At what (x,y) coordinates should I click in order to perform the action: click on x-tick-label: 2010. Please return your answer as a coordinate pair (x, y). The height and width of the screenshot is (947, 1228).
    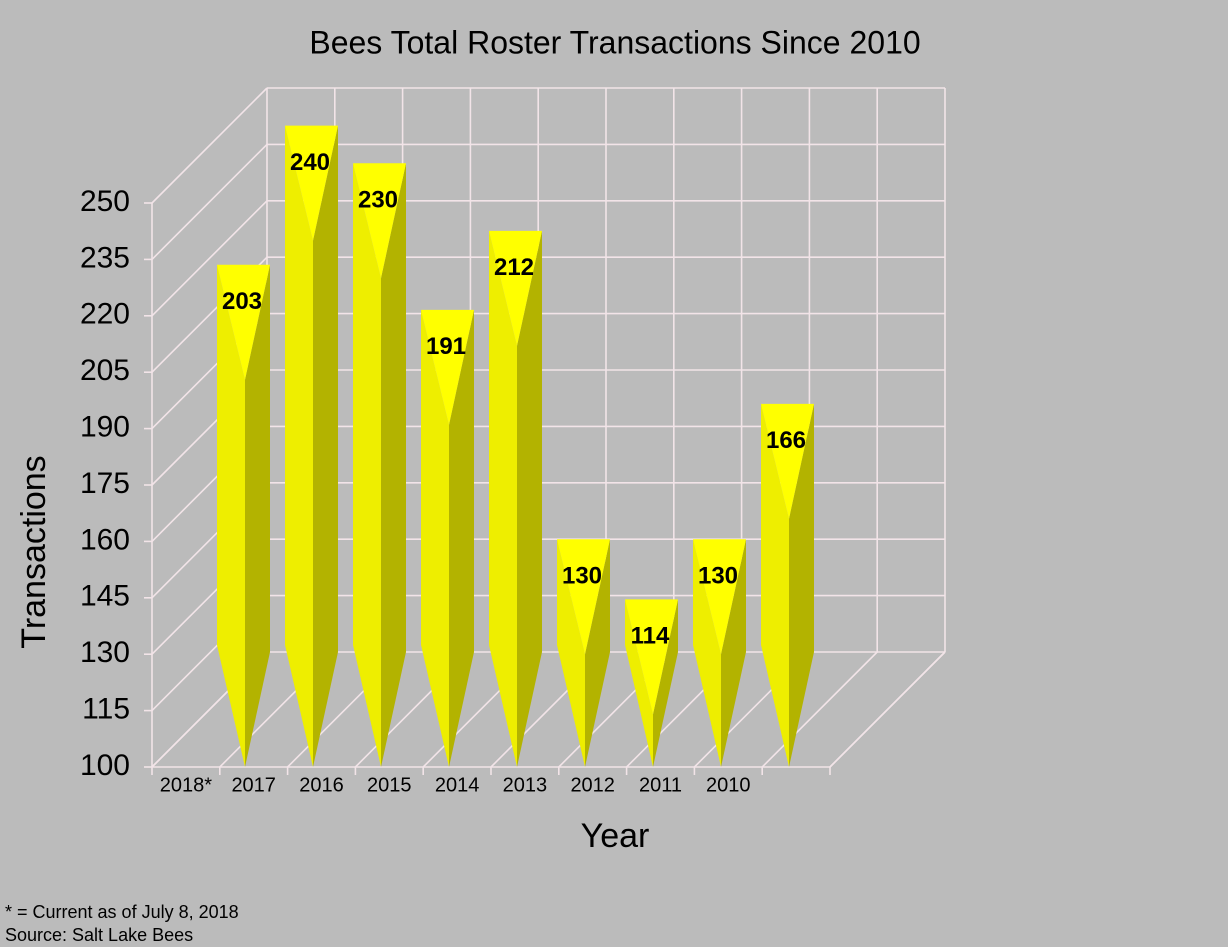
    Looking at the image, I should click on (728, 785).